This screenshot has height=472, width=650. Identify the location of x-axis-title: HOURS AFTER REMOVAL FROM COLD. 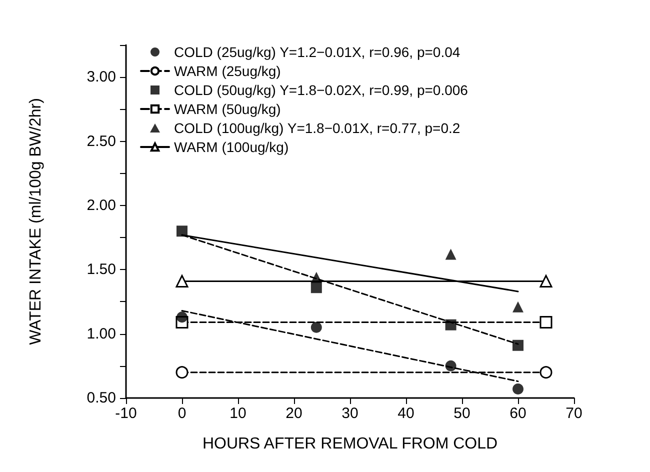
(350, 444).